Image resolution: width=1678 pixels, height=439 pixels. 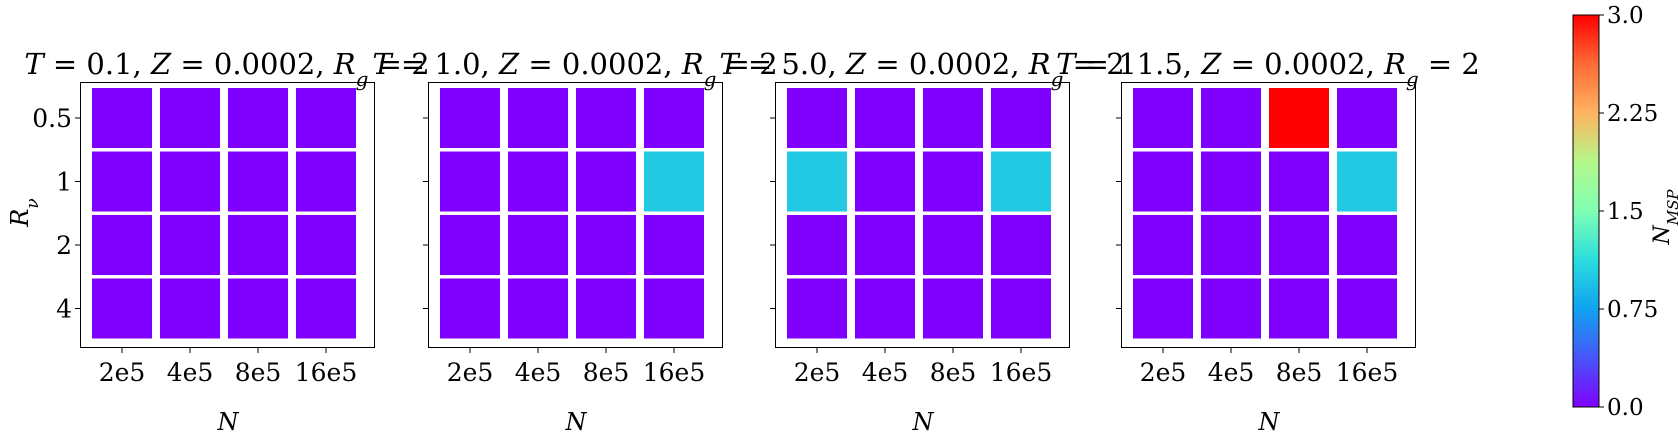 I want to click on colorbar-label: NMSP, so click(x=1664, y=217).